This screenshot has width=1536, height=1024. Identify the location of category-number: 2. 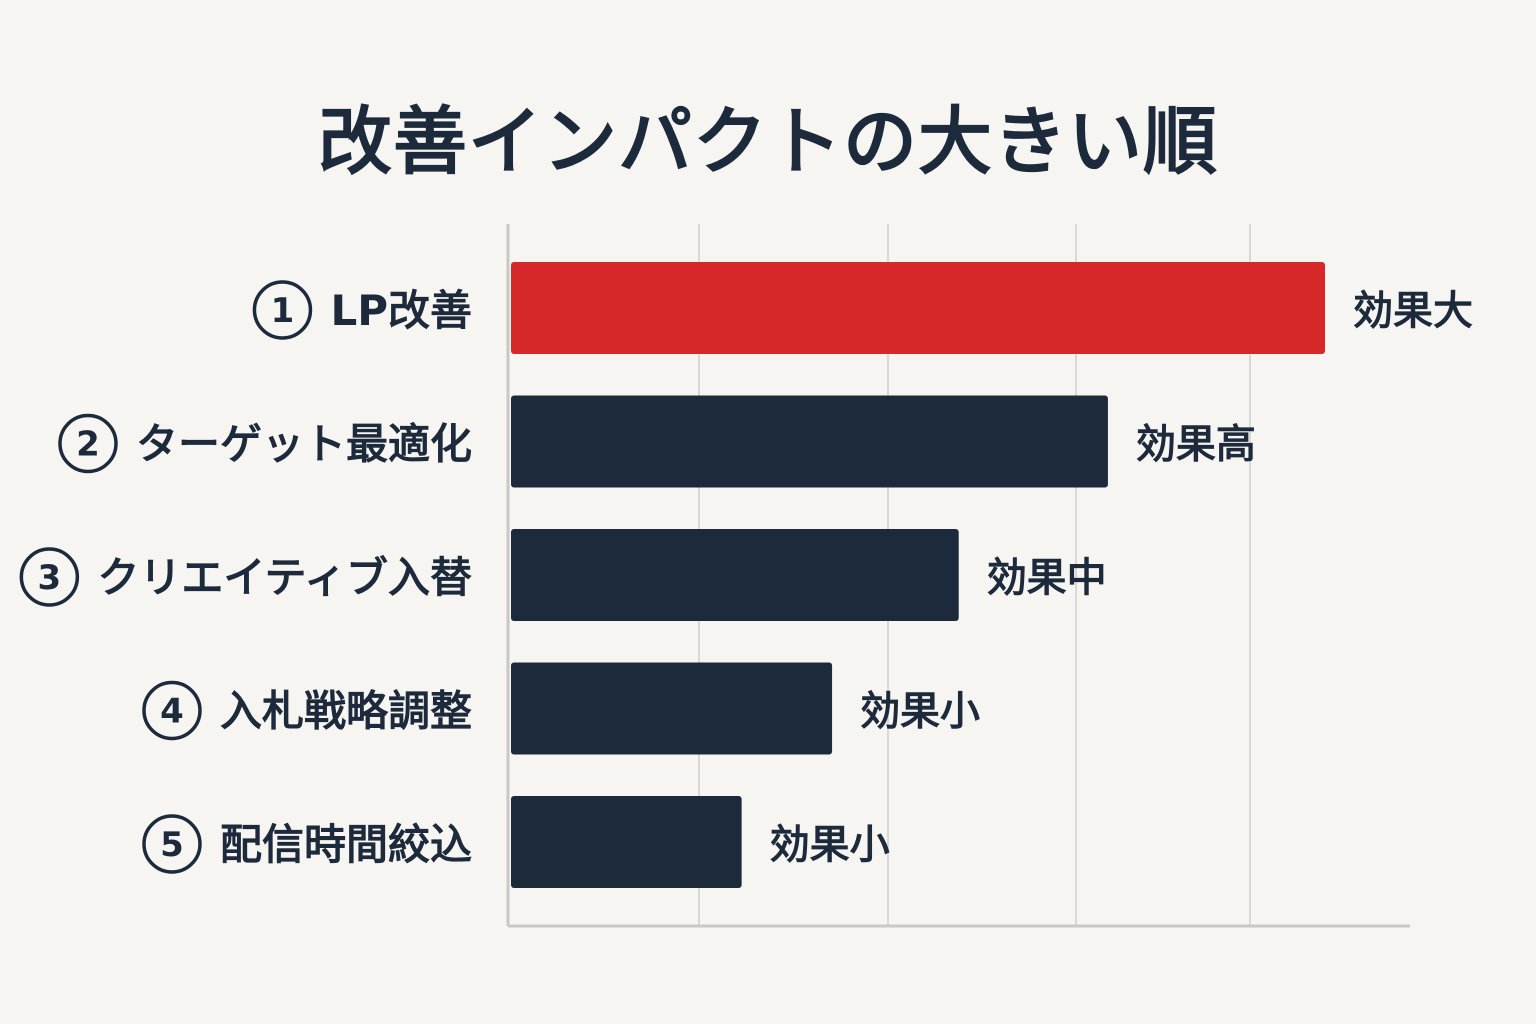
(88, 445).